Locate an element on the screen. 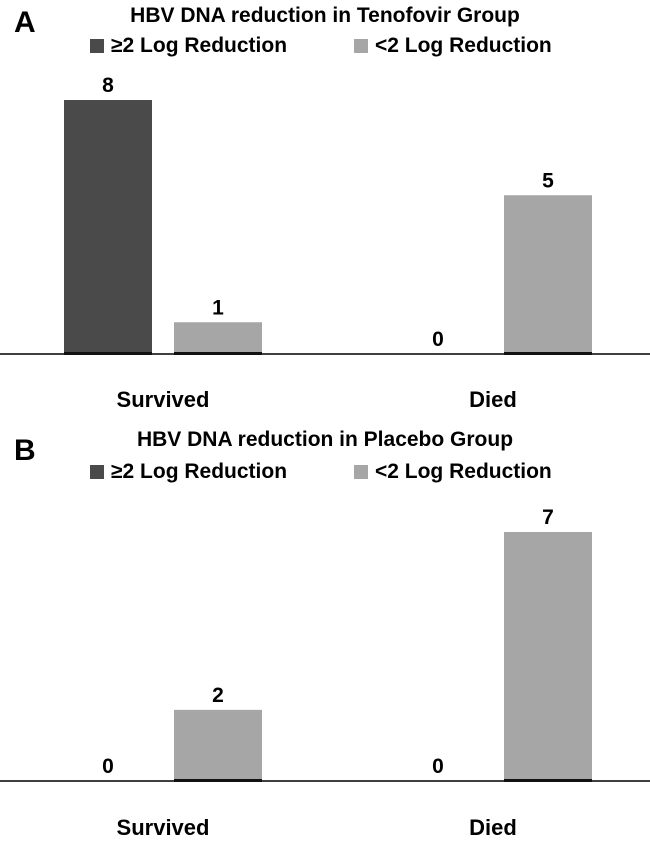 This screenshot has width=650, height=846. data-label: 7 is located at coordinates (548, 517).